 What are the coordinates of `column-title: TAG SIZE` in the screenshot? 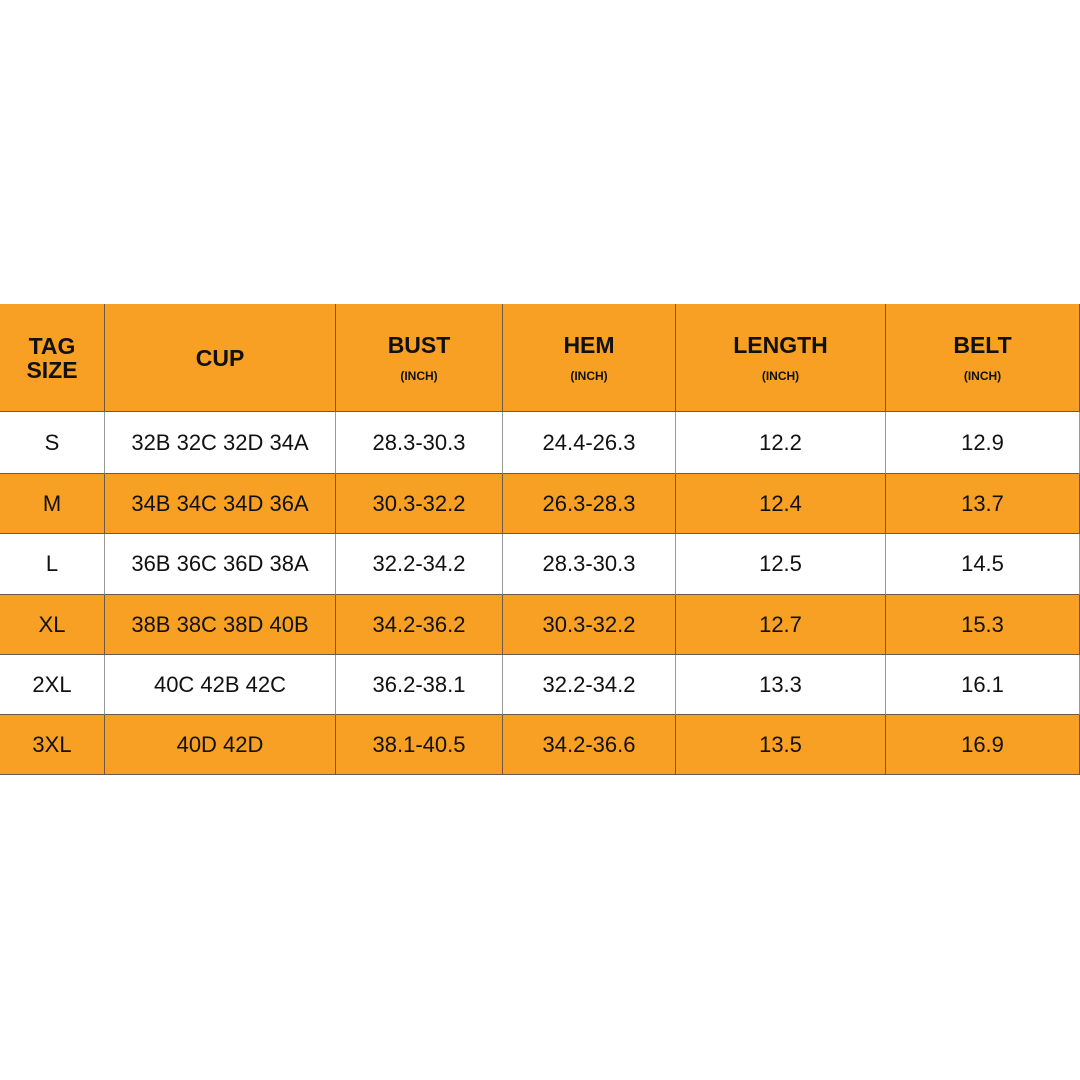 It's located at (52, 357).